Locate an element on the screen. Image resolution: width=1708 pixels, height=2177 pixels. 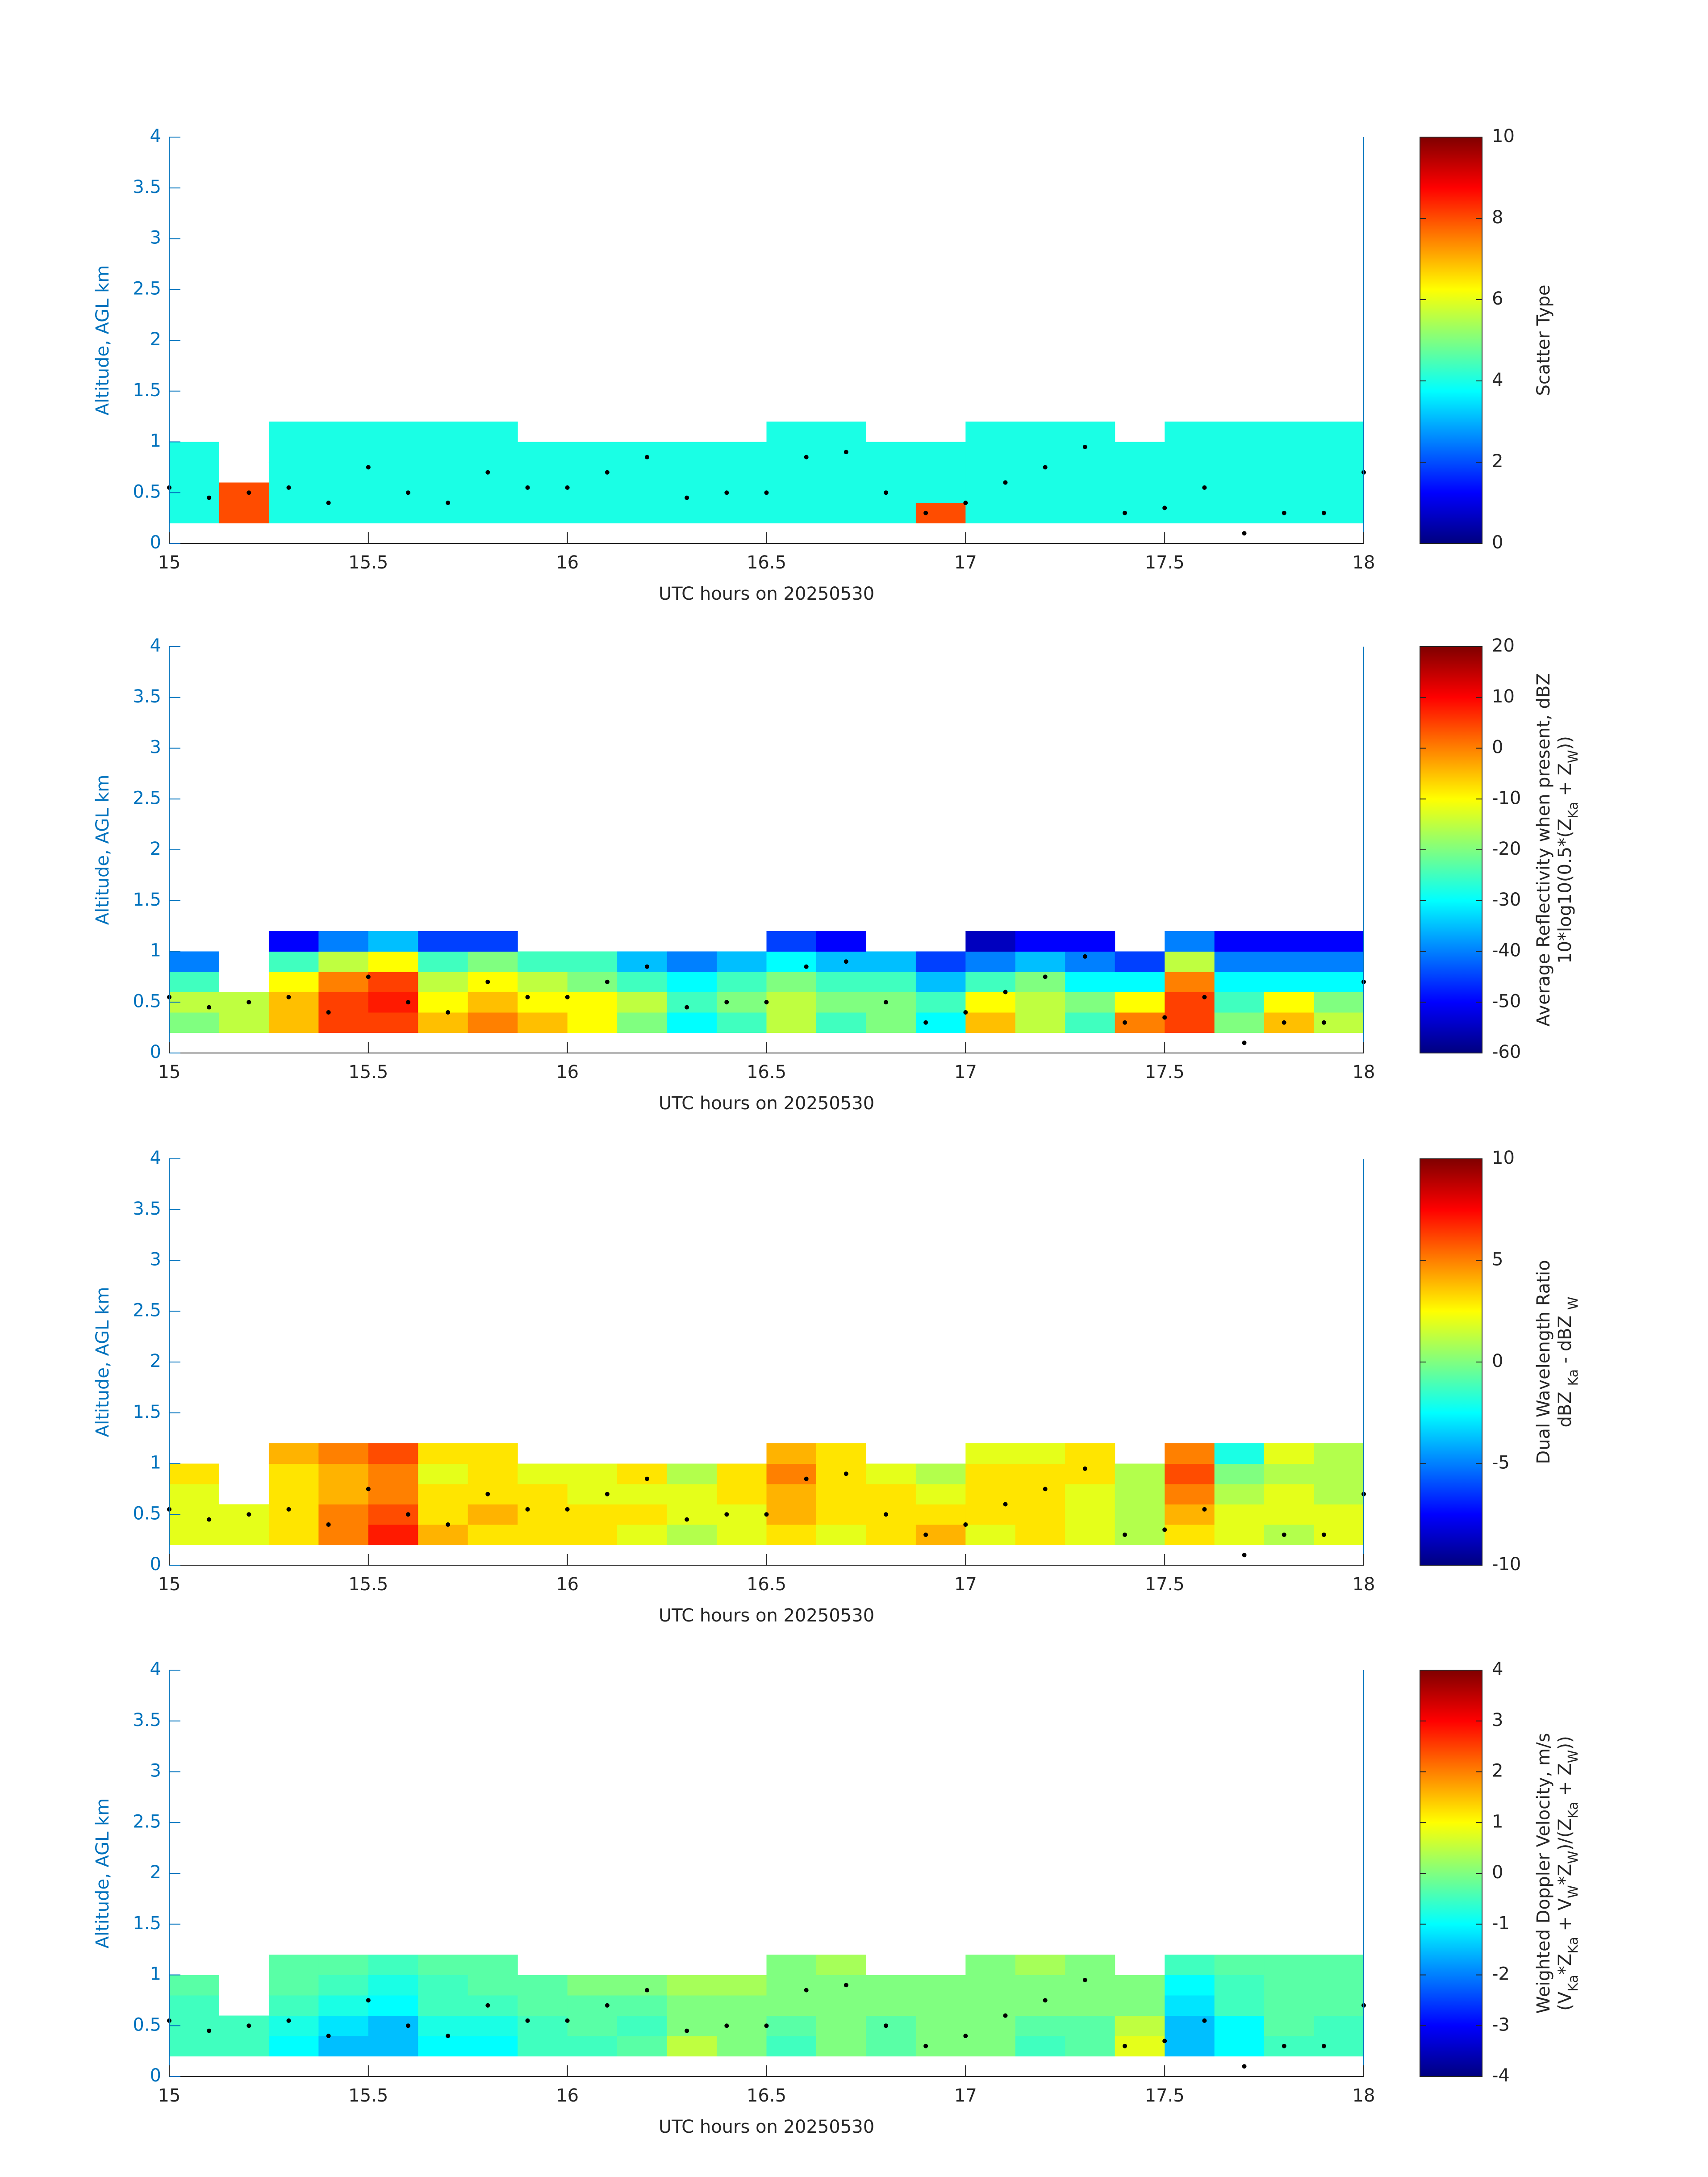
y-tick-label: 1.5 is located at coordinates (147, 390).